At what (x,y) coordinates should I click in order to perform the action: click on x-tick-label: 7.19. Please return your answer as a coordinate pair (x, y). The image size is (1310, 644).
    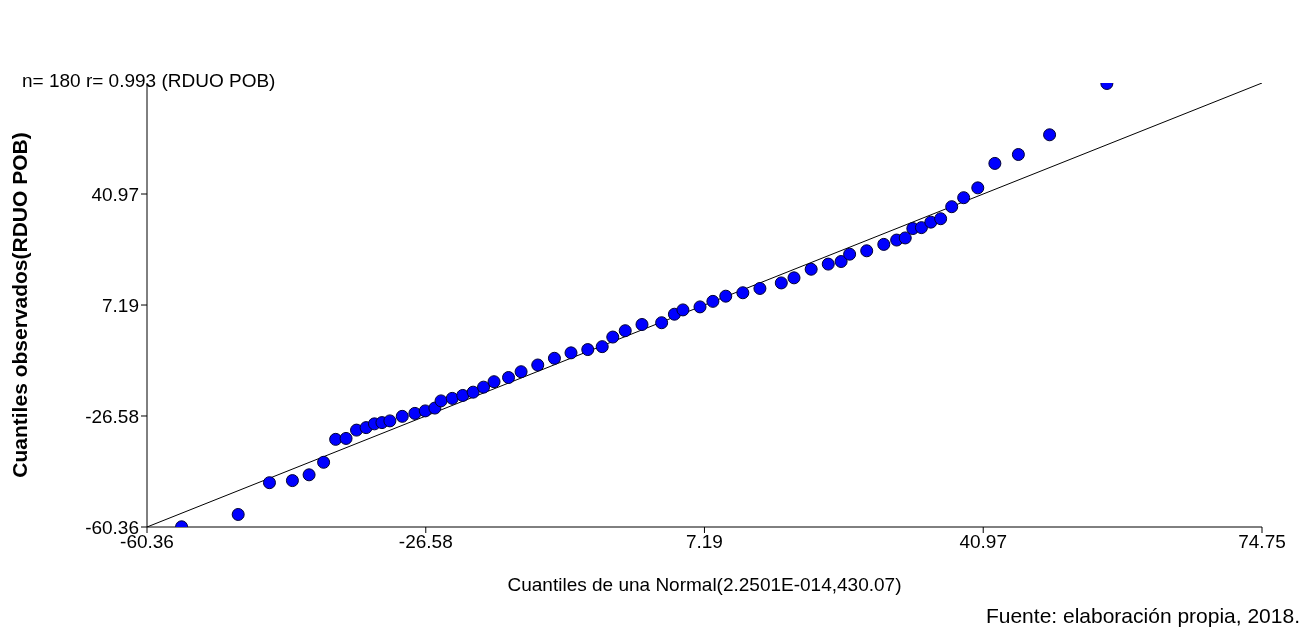
    Looking at the image, I should click on (704, 542).